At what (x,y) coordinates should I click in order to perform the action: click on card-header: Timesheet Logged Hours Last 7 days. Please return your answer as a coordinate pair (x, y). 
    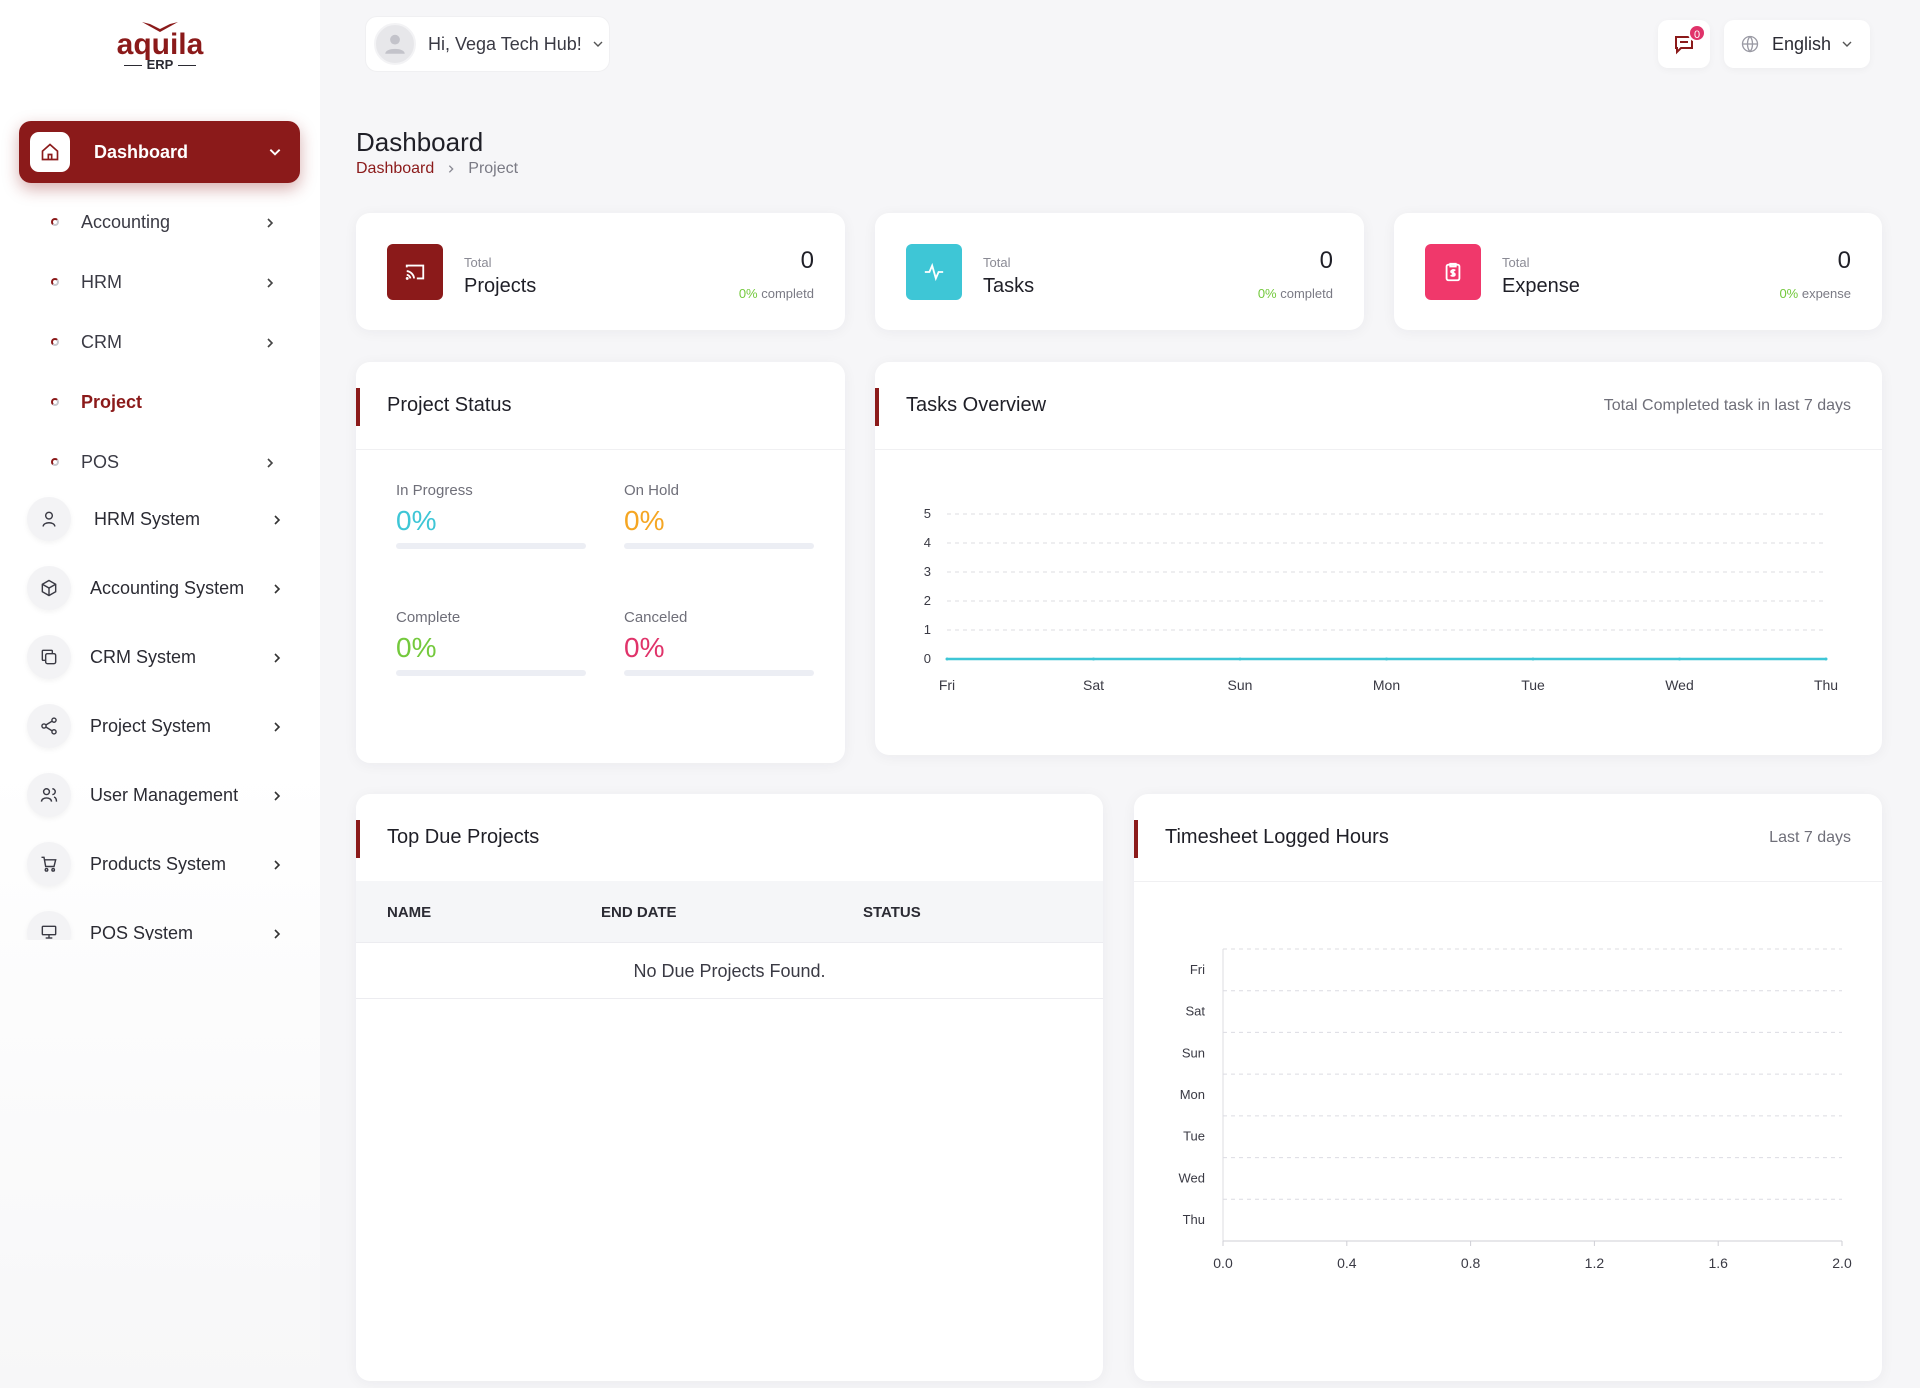
    Looking at the image, I should click on (1508, 838).